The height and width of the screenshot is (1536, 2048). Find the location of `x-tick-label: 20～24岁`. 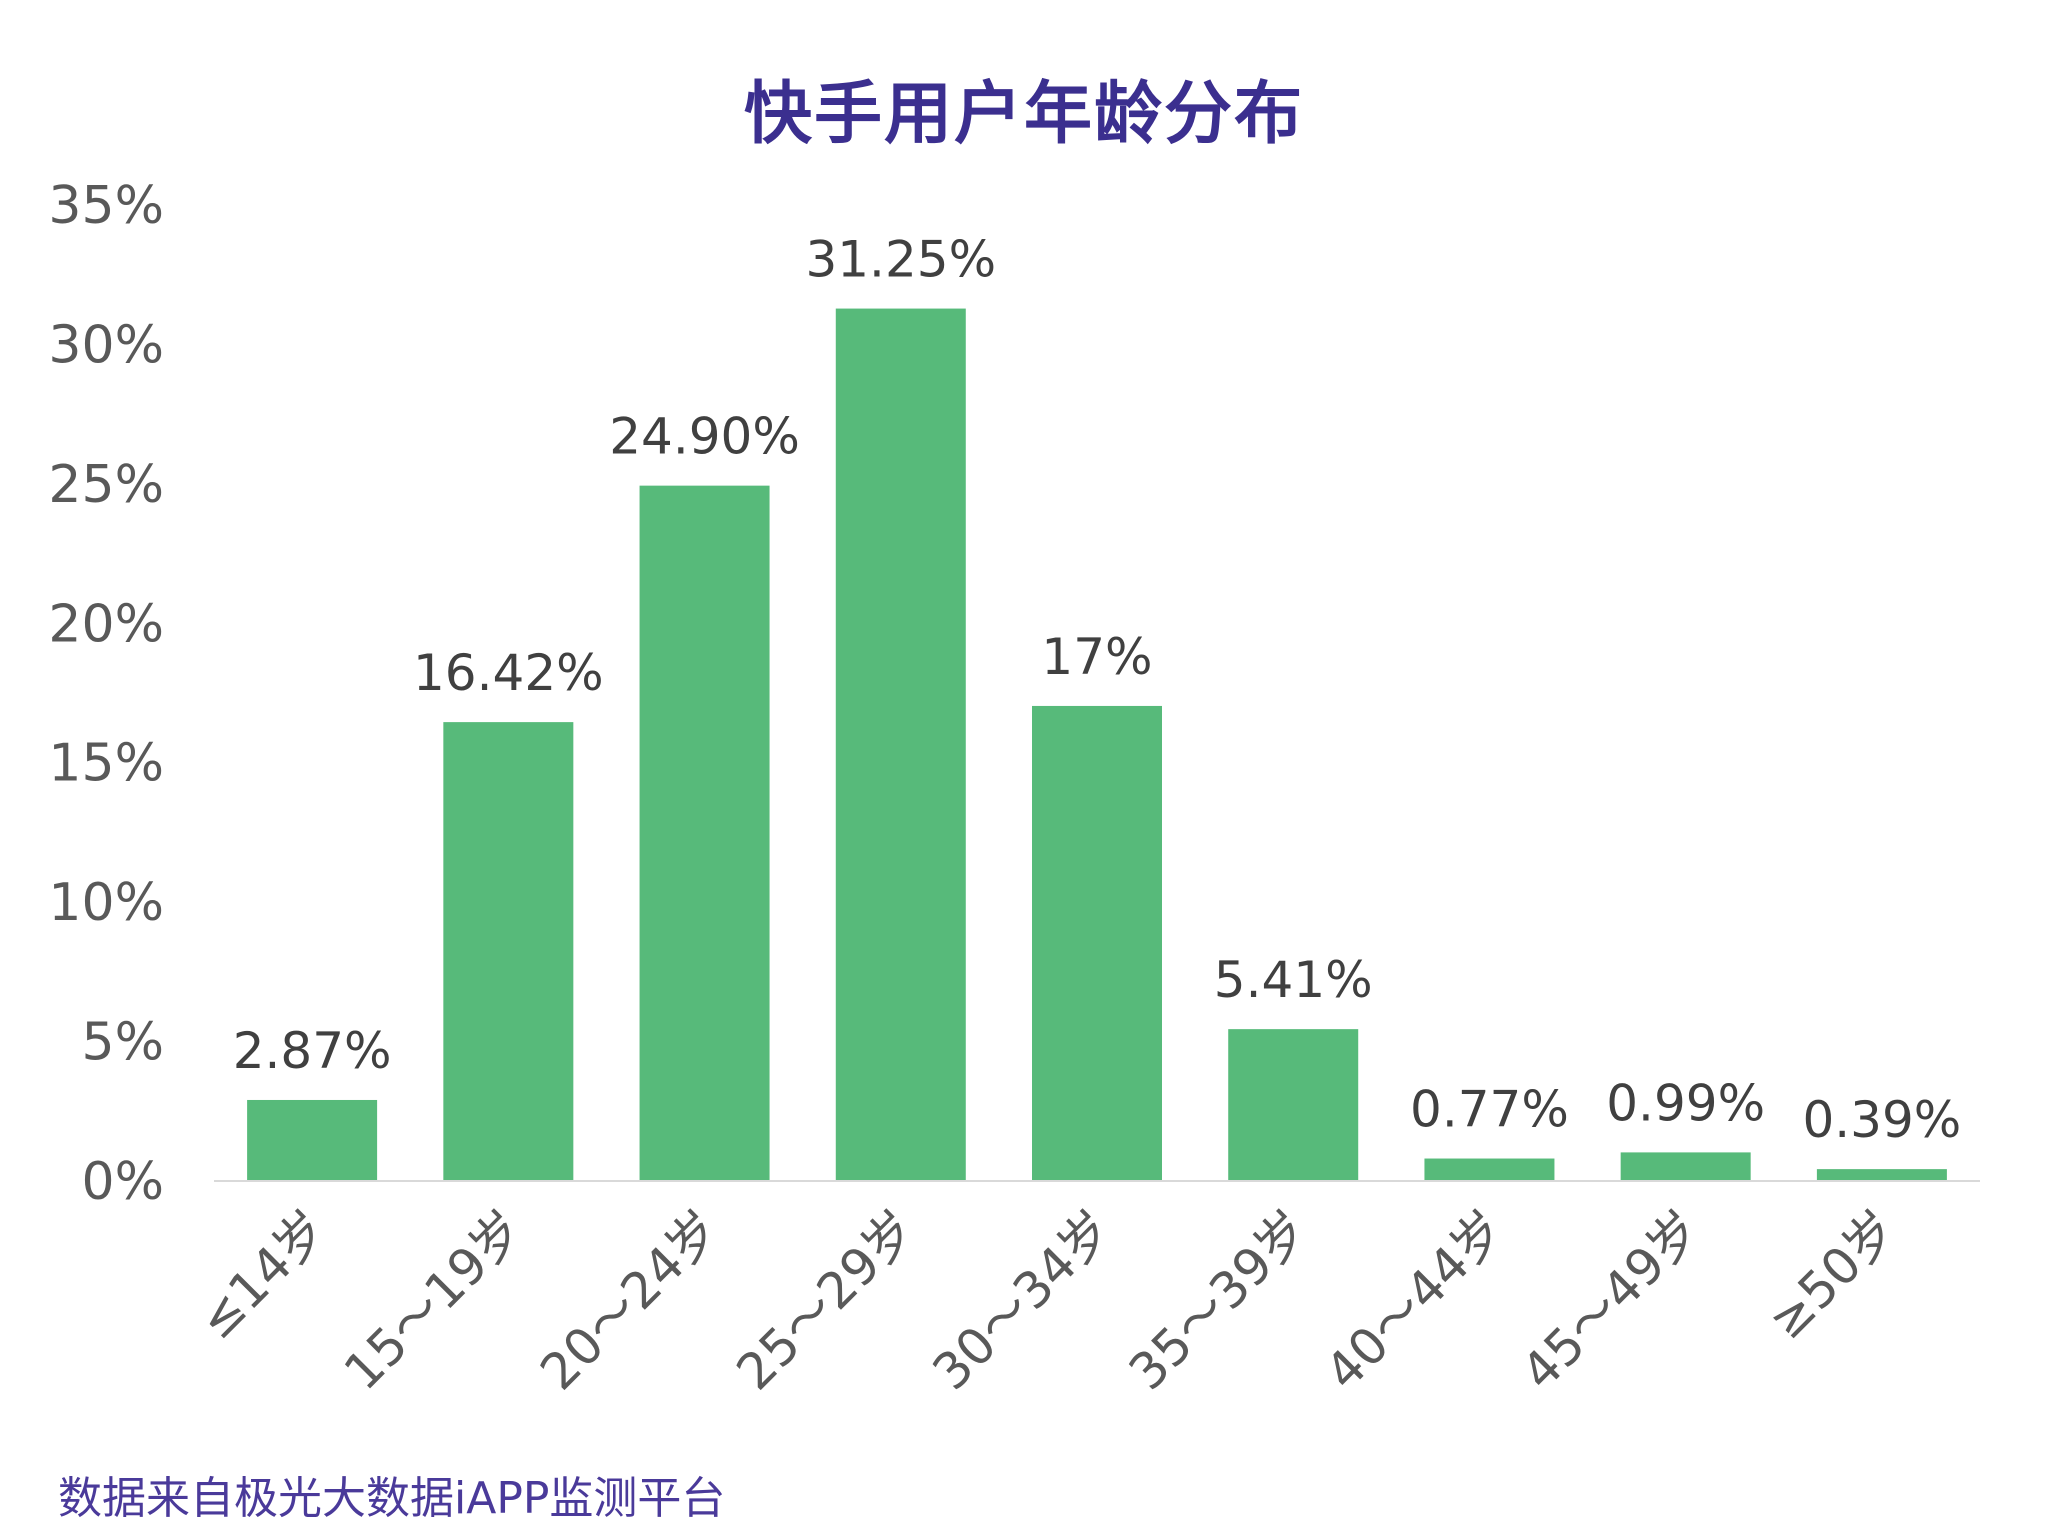

x-tick-label: 20～24岁 is located at coordinates (630, 1300).